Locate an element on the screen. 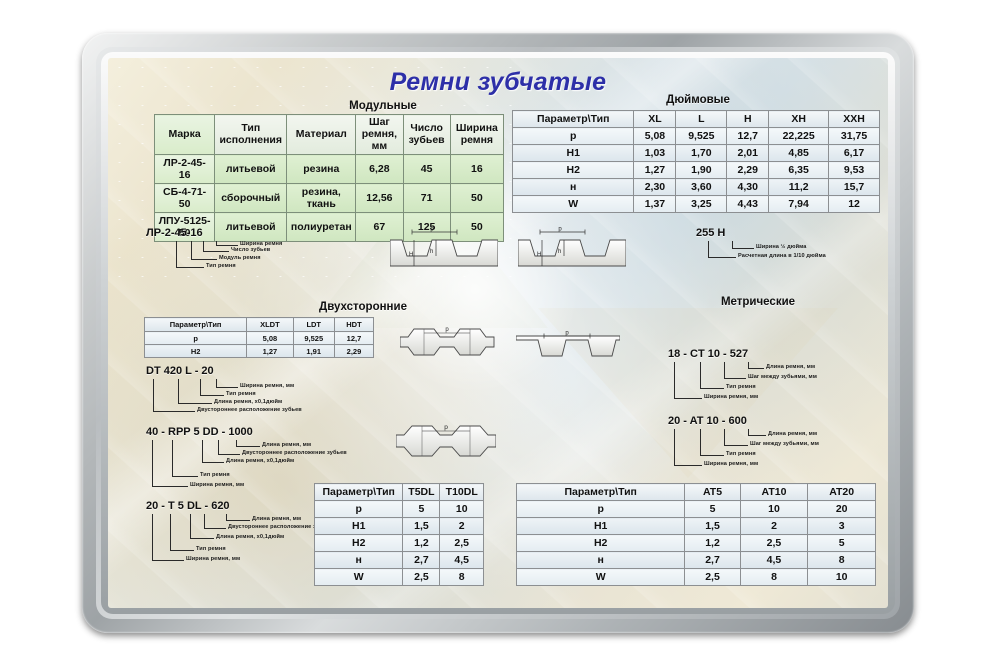 This screenshot has height=666, width=995. table-cell: 1,91 is located at coordinates (313, 351).